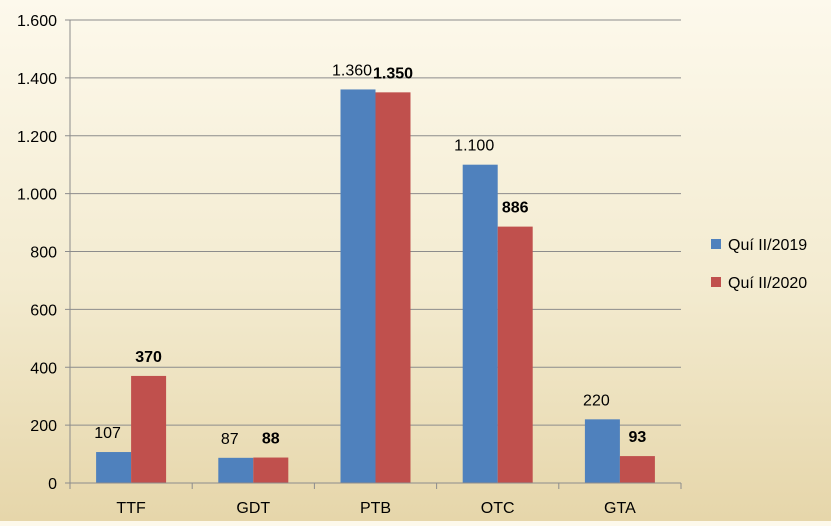 The width and height of the screenshot is (831, 526). I want to click on y-tick-label: 600, so click(43, 310).